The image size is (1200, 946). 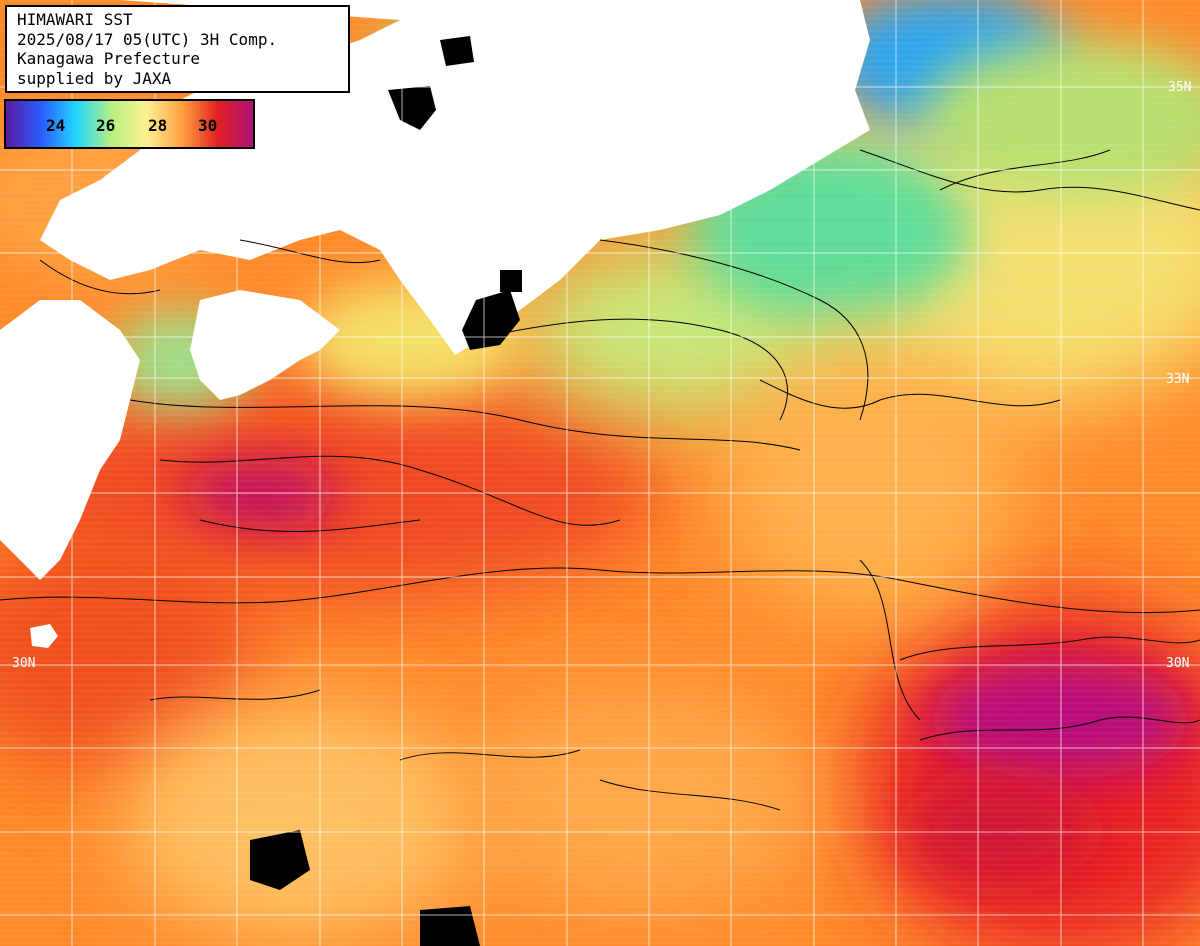 I want to click on kyushu-land, so click(x=70, y=440).